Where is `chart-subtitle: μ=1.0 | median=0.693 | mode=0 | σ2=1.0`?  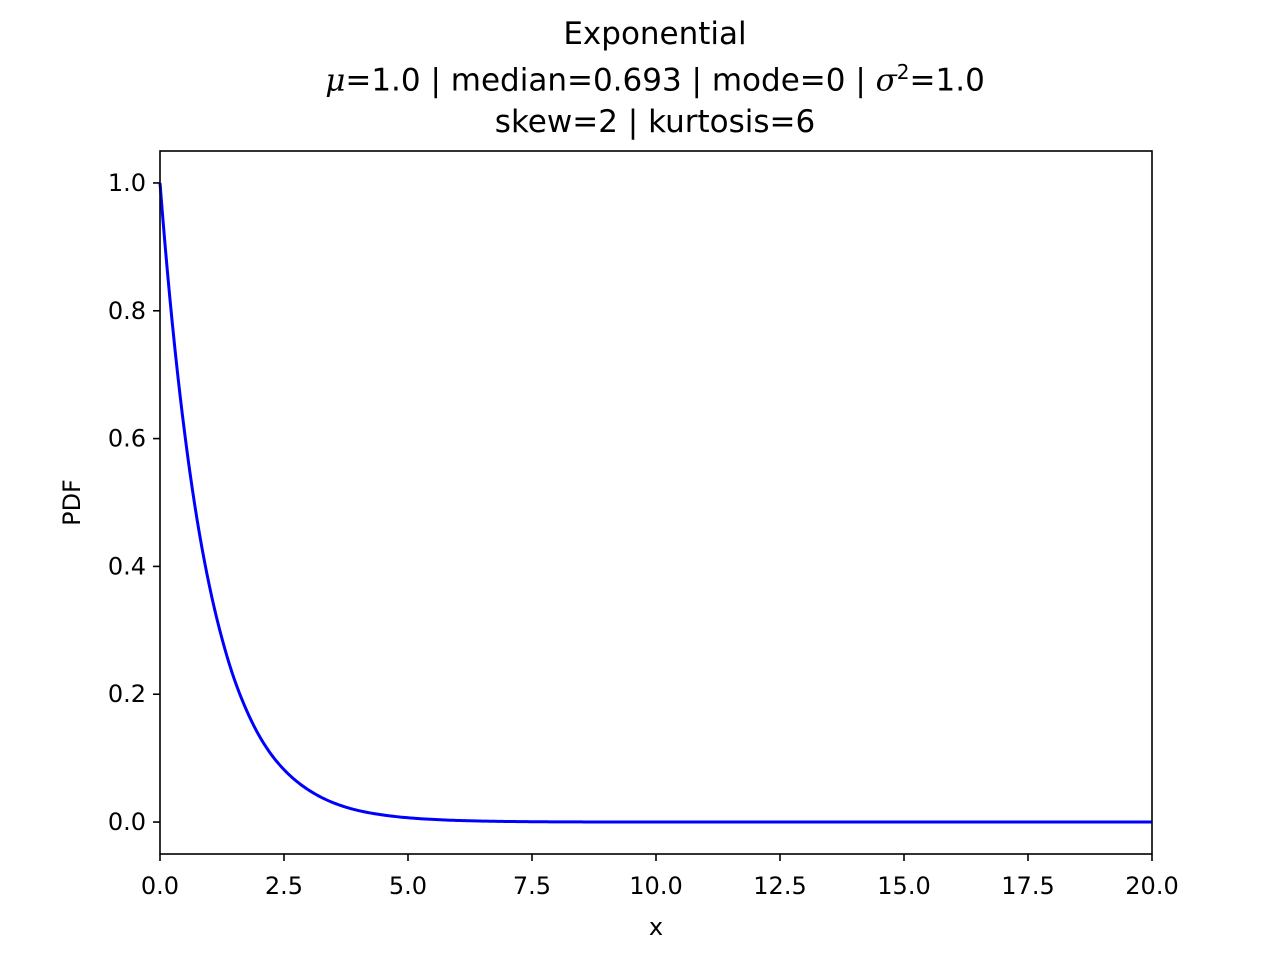
chart-subtitle: μ=1.0 | median=0.693 | mode=0 | σ2=1.0 is located at coordinates (640, 79).